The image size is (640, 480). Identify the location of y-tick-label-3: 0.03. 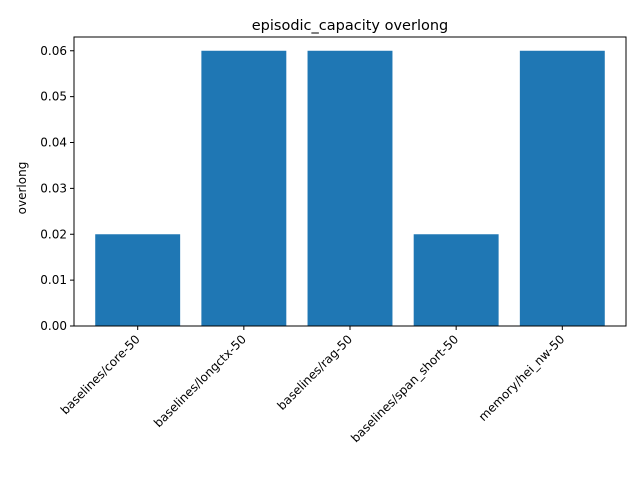
(53, 188).